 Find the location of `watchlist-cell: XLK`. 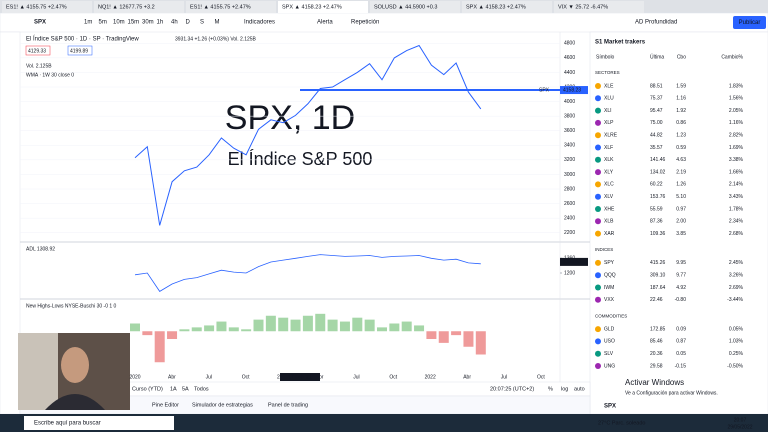

watchlist-cell: XLK is located at coordinates (609, 160).